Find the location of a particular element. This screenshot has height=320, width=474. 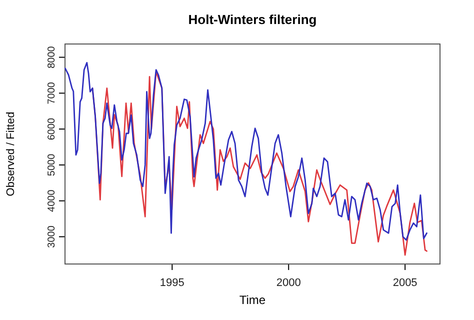

chart-title: Holt-Winters filtering is located at coordinates (252, 19).